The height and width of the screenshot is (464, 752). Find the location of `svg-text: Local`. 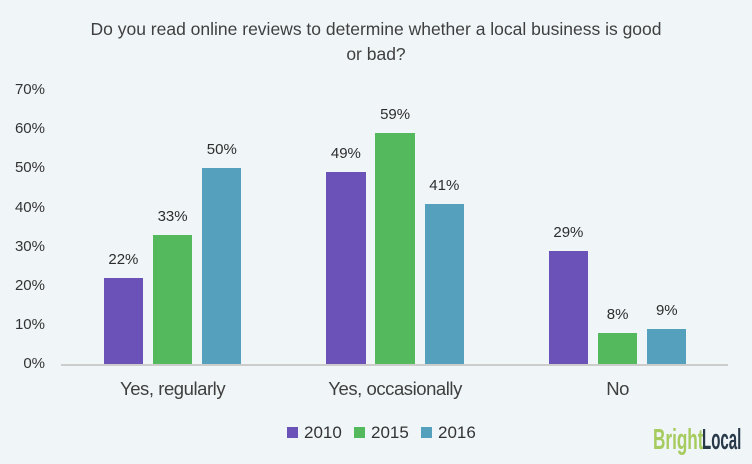

svg-text: Local is located at coordinates (721, 440).